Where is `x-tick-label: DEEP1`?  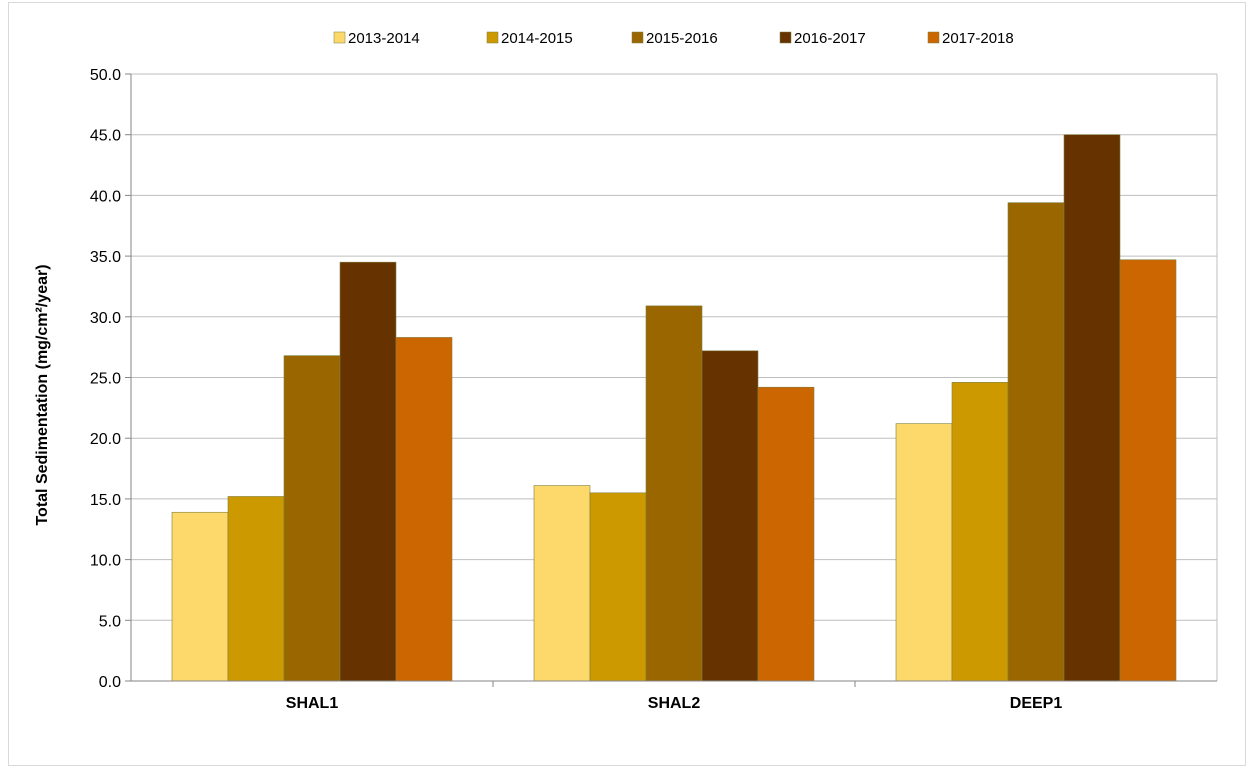
x-tick-label: DEEP1 is located at coordinates (1036, 703).